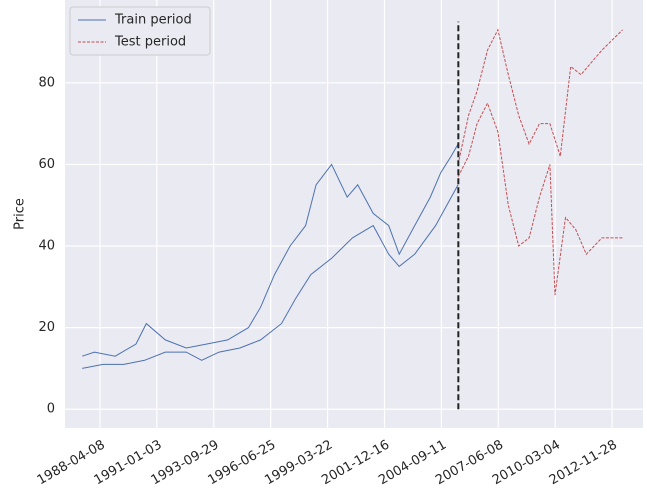  What do you see at coordinates (140, 31) in the screenshot?
I see `legend-box` at bounding box center [140, 31].